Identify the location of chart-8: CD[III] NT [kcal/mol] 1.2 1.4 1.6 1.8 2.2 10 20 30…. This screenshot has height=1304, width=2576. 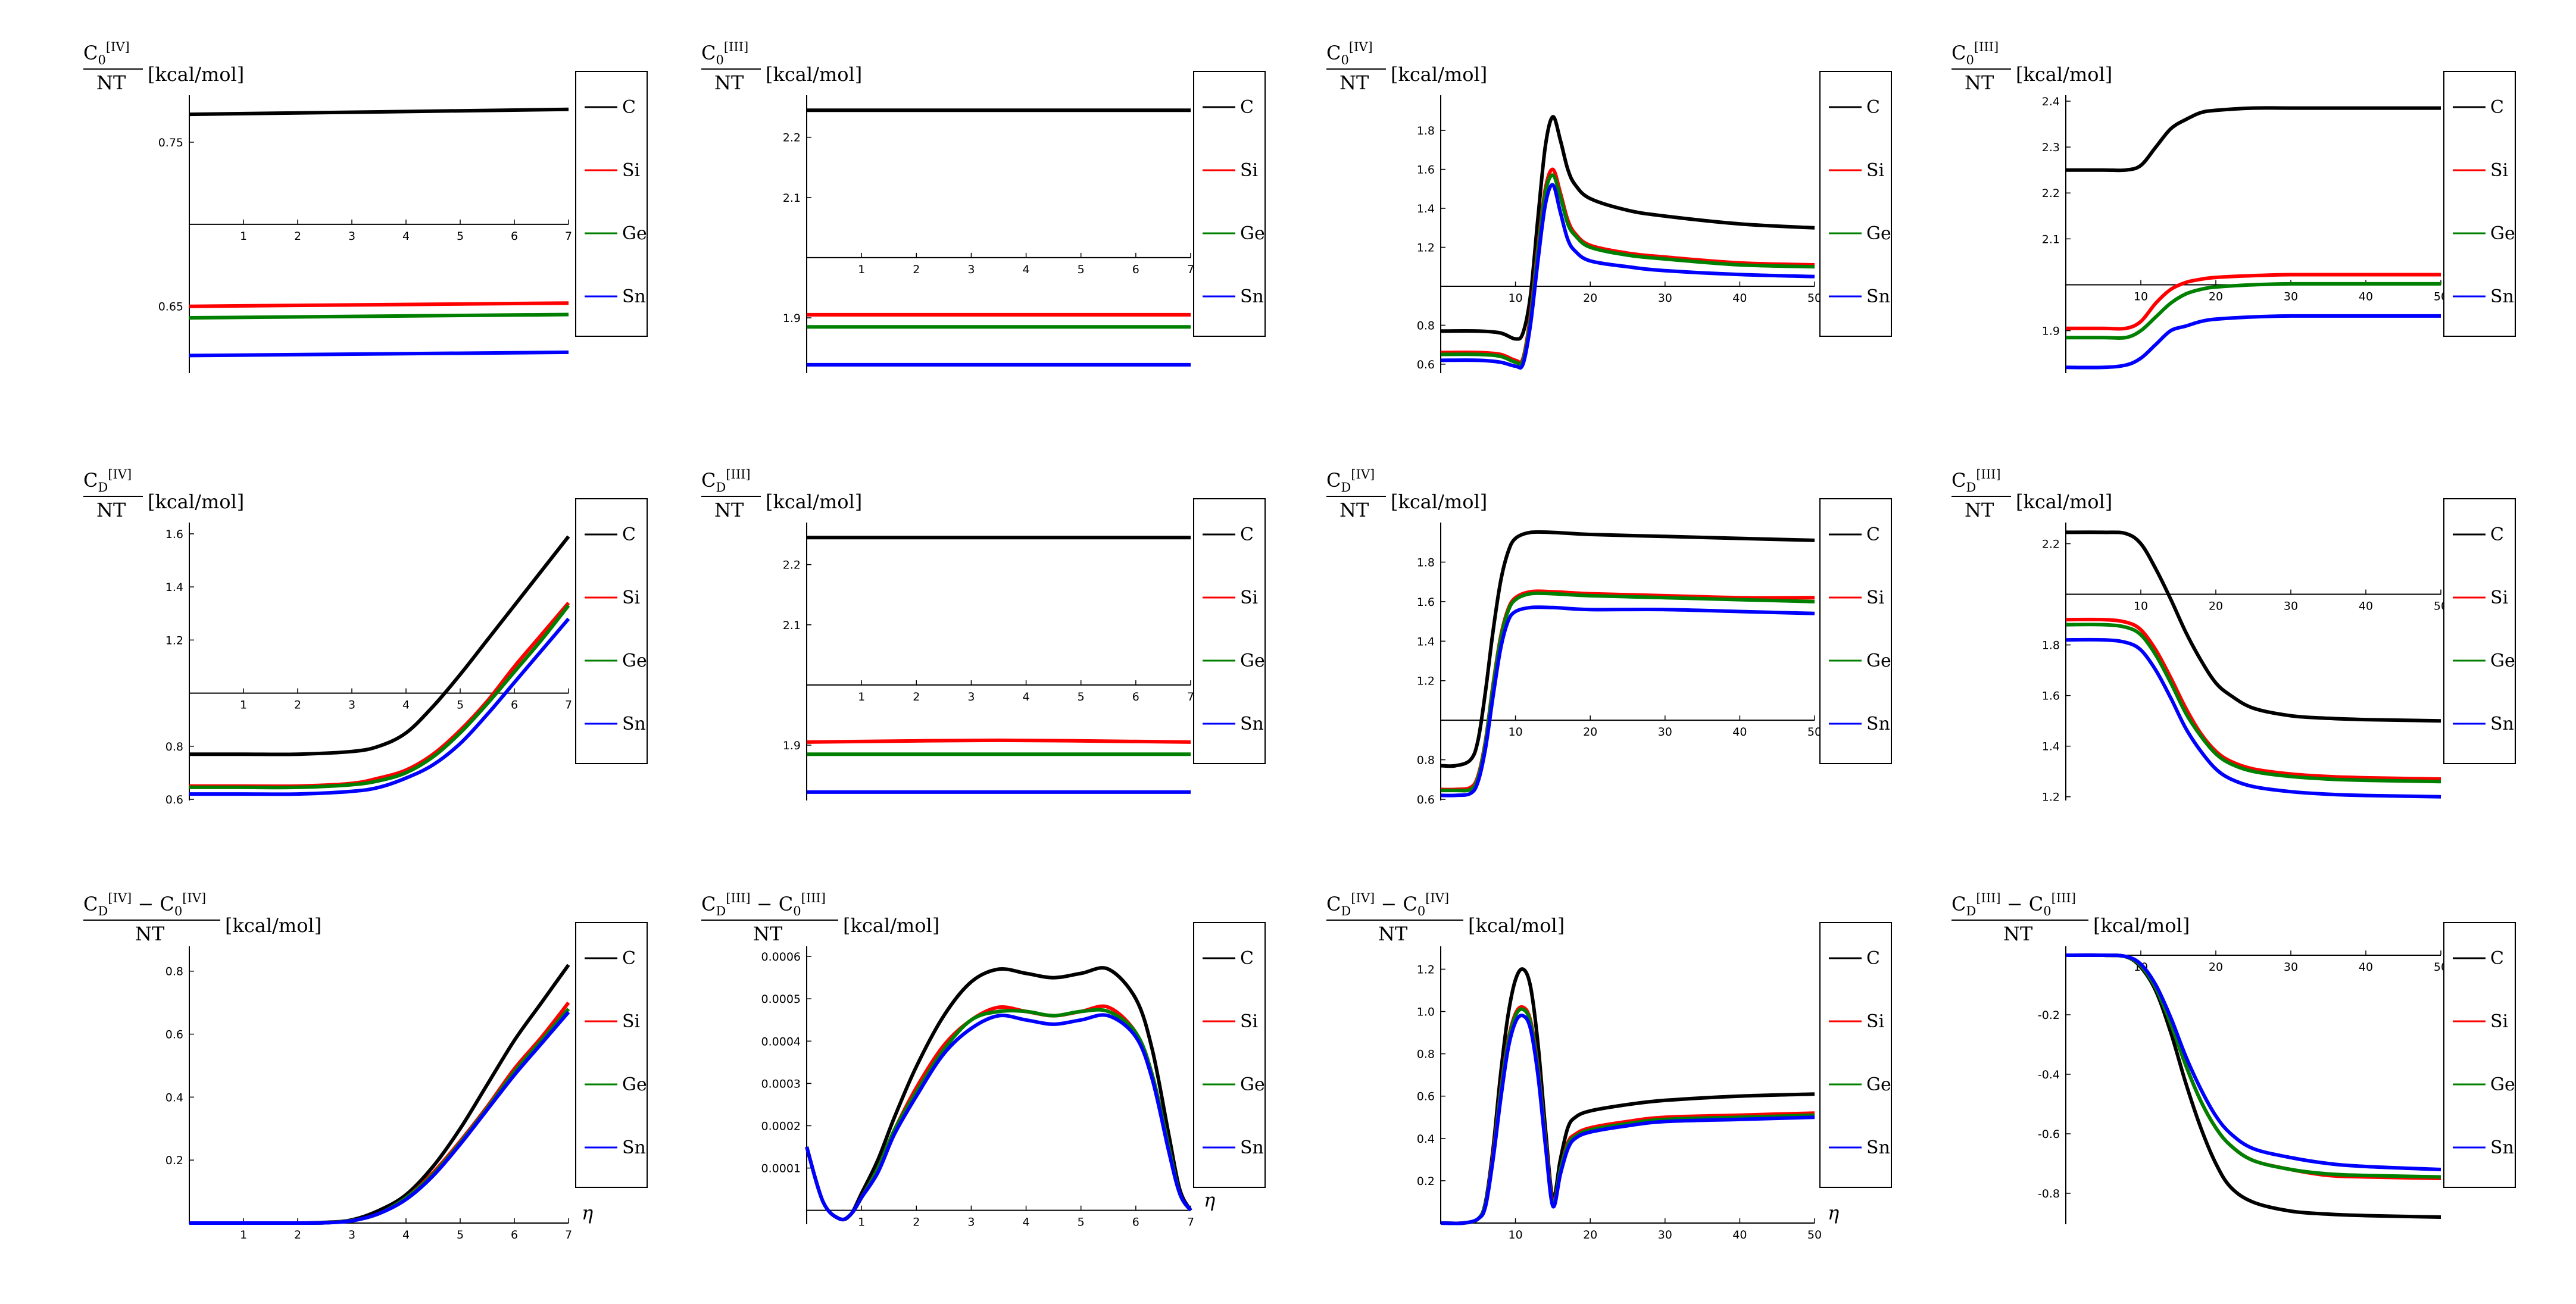
(2233, 635).